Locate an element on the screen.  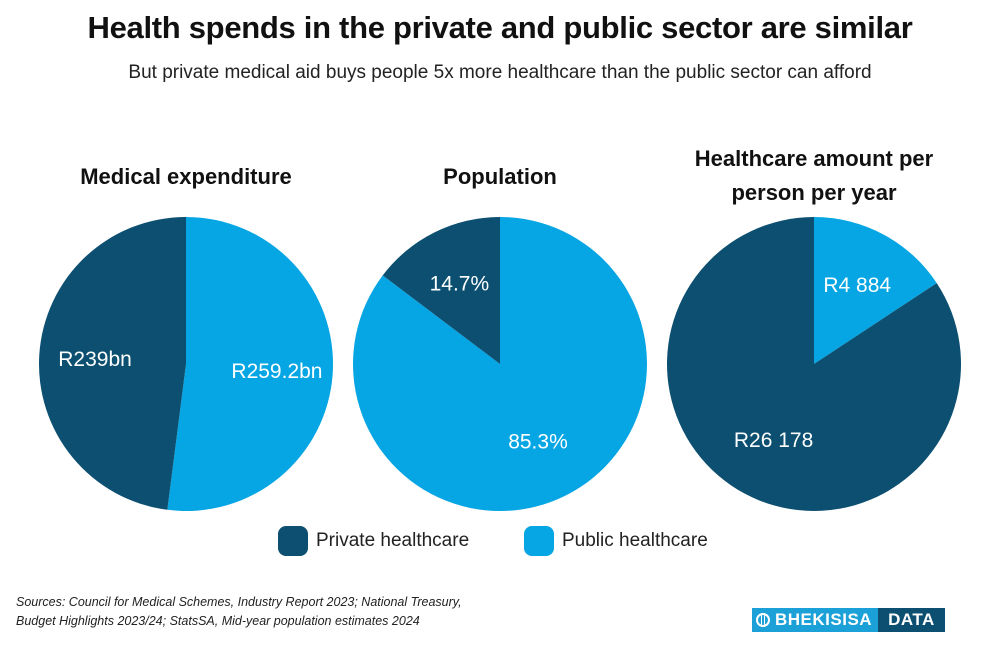
logo-left: BHEKISISA is located at coordinates (815, 620).